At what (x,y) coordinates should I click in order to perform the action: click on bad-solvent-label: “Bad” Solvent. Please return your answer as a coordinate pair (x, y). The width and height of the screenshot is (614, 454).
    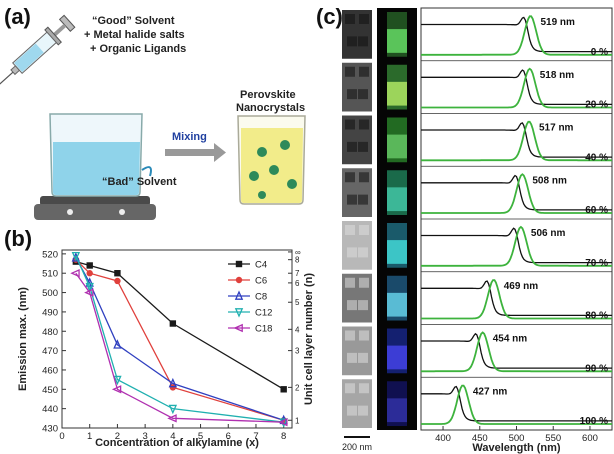
    Looking at the image, I should click on (139, 182).